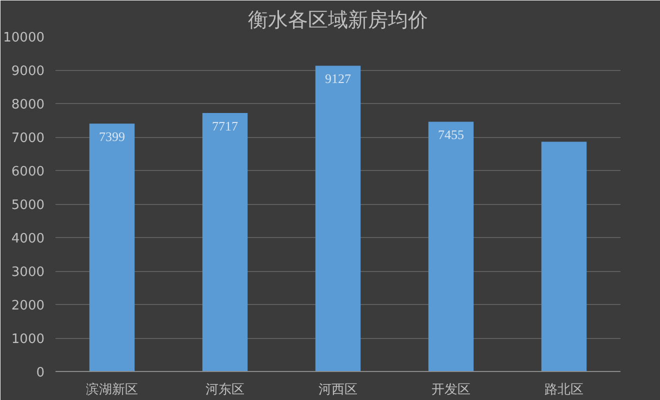 The width and height of the screenshot is (660, 400). I want to click on y-tick-label: 1000, so click(28, 339).